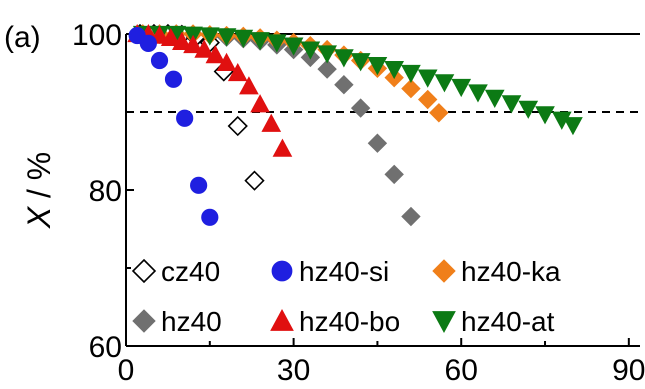 The image size is (645, 389). I want to click on legend-label-hz40-ka: hz40-ka, so click(511, 271).